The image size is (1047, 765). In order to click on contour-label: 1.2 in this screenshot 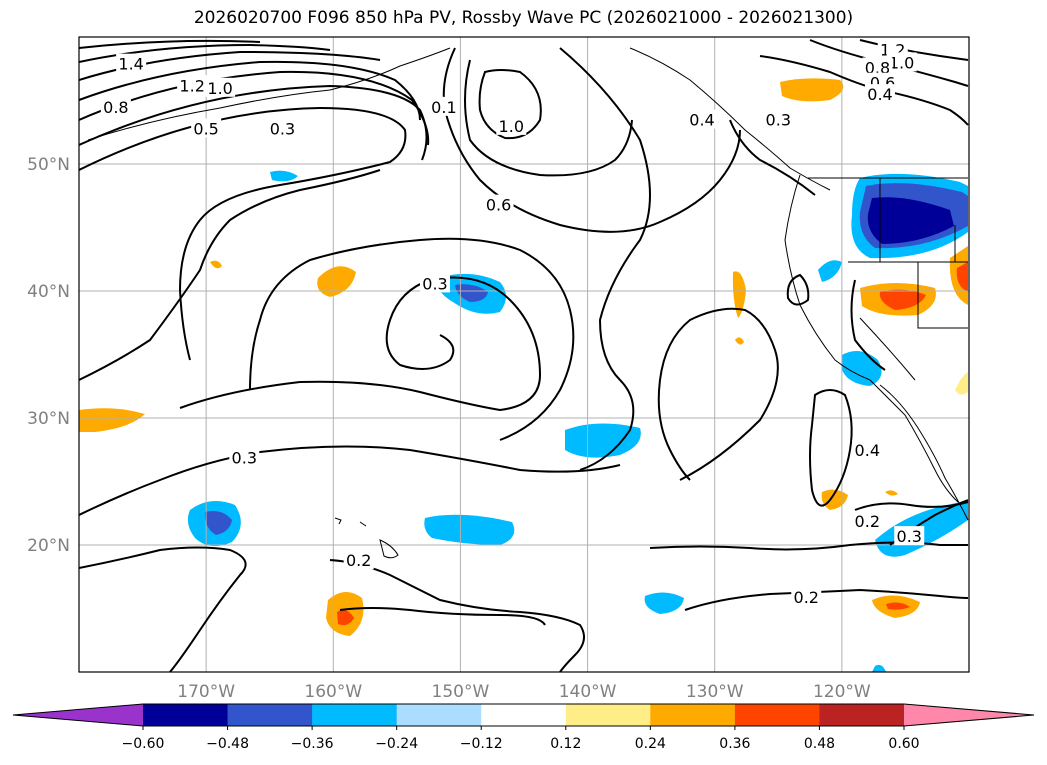, I will do `click(191, 85)`.